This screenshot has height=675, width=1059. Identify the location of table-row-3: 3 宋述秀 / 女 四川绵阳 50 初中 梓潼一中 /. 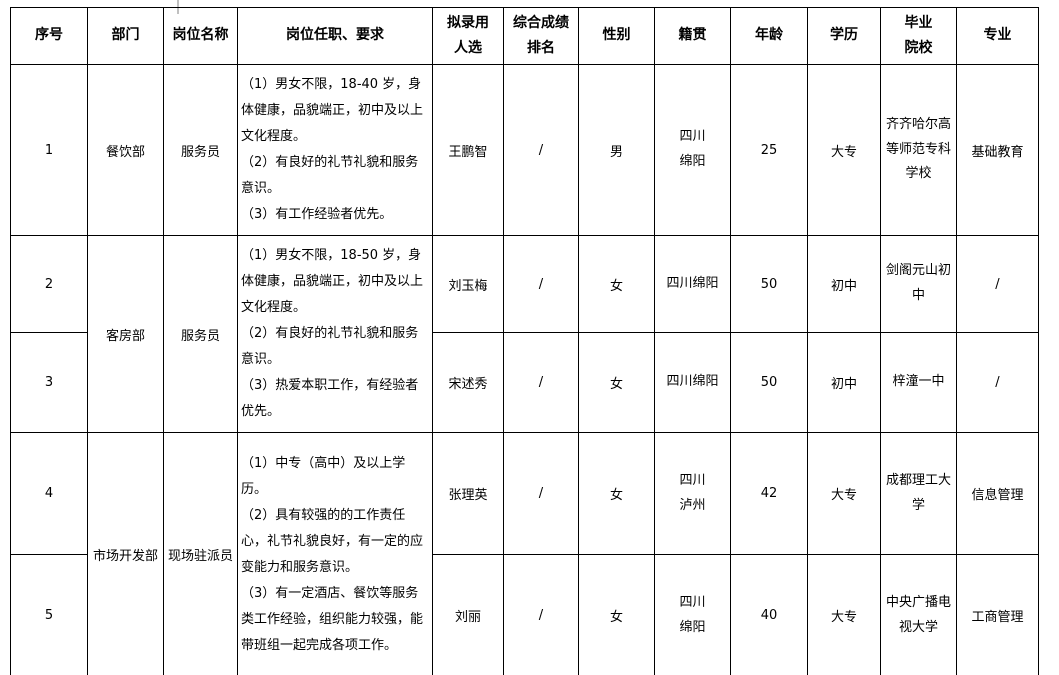
(524, 382).